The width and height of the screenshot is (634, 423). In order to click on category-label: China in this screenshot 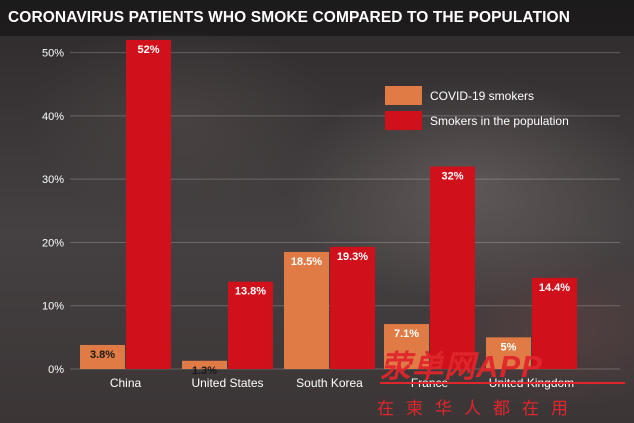, I will do `click(126, 383)`.